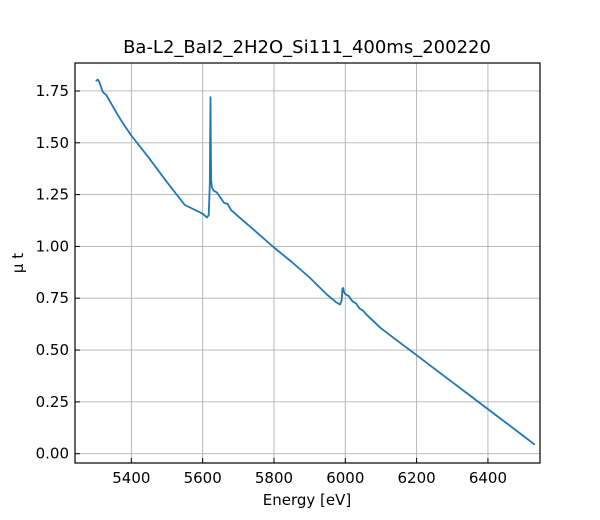 The height and width of the screenshot is (520, 600). Describe the element at coordinates (52, 454) in the screenshot. I see `y-tick-label: 0.00` at that location.